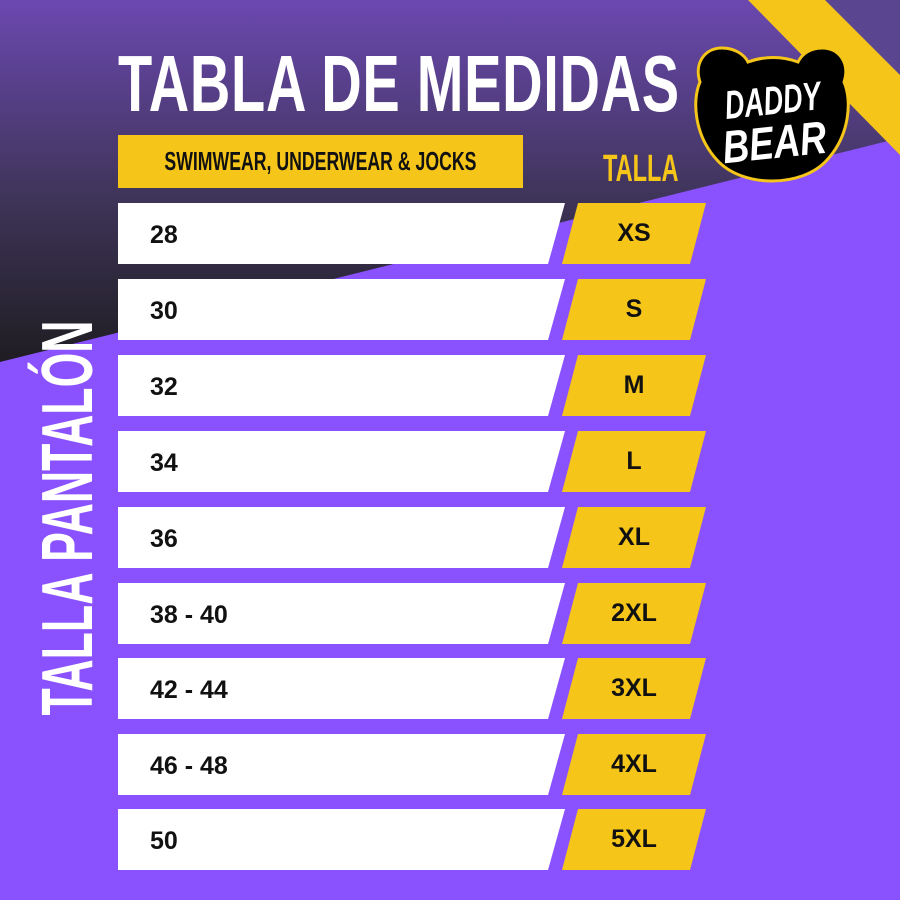 Image resolution: width=900 pixels, height=900 pixels. I want to click on size-value: 4XL, so click(634, 764).